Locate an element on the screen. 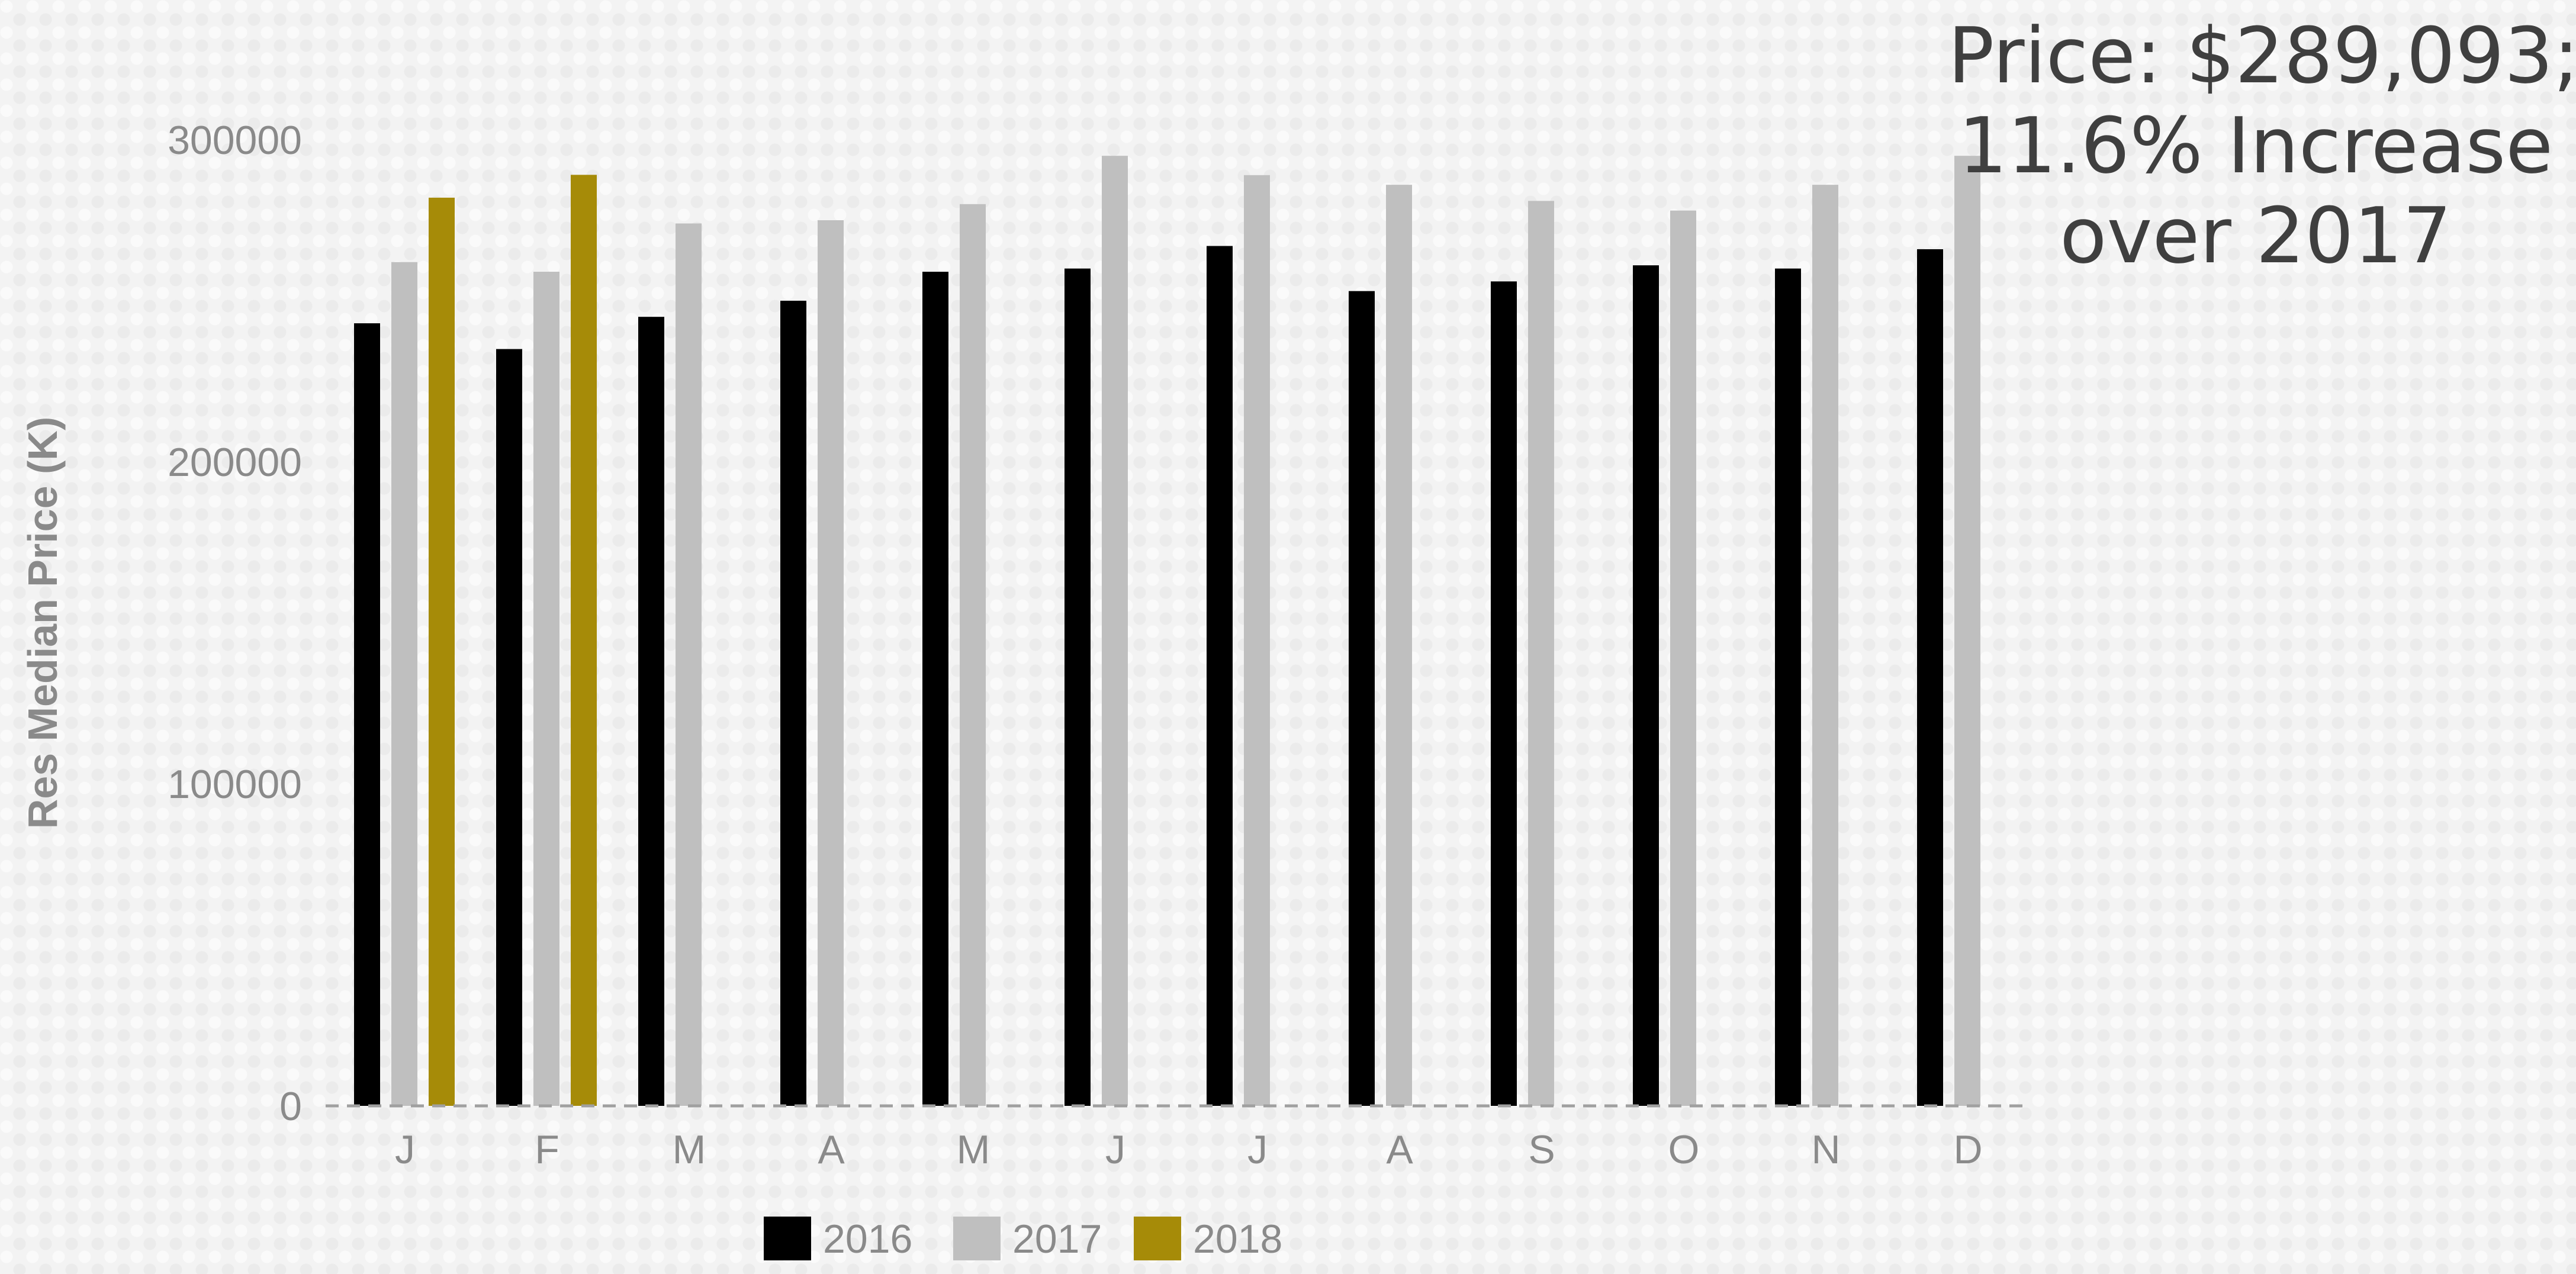 This screenshot has height=1274, width=2576. y-tick-label: 0 is located at coordinates (291, 1106).